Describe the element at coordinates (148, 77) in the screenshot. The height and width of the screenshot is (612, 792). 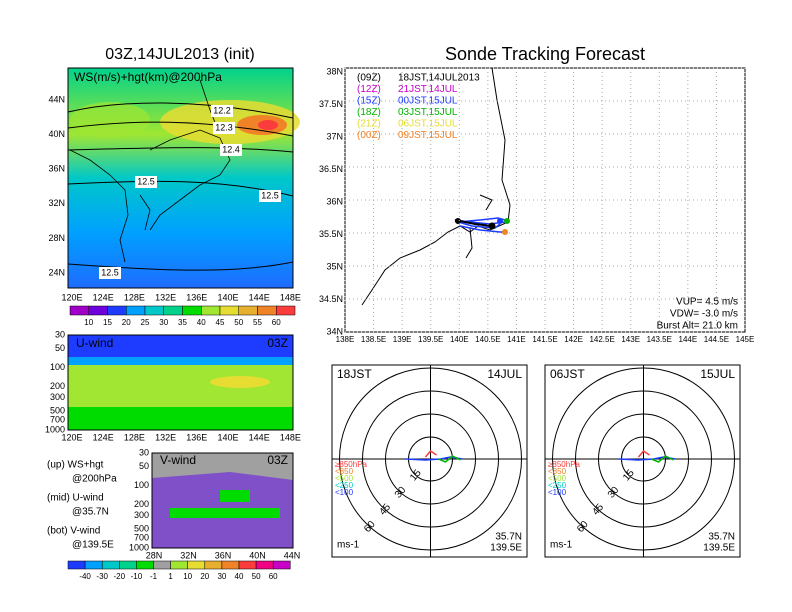
I see `map-label: WS(m/s)+hgt(km)@200hPa` at that location.